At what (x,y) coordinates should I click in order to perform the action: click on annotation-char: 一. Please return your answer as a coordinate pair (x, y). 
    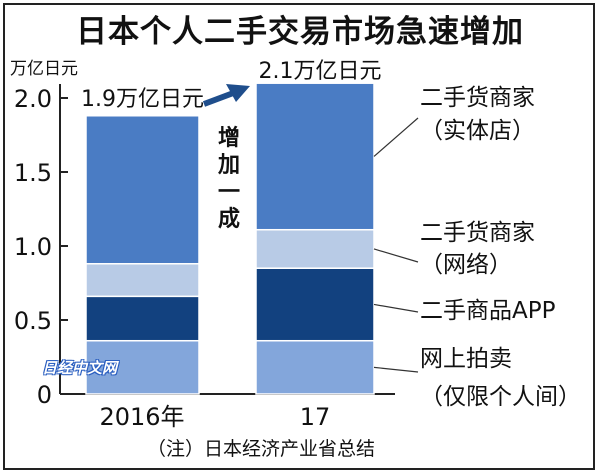
    Looking at the image, I should click on (229, 192).